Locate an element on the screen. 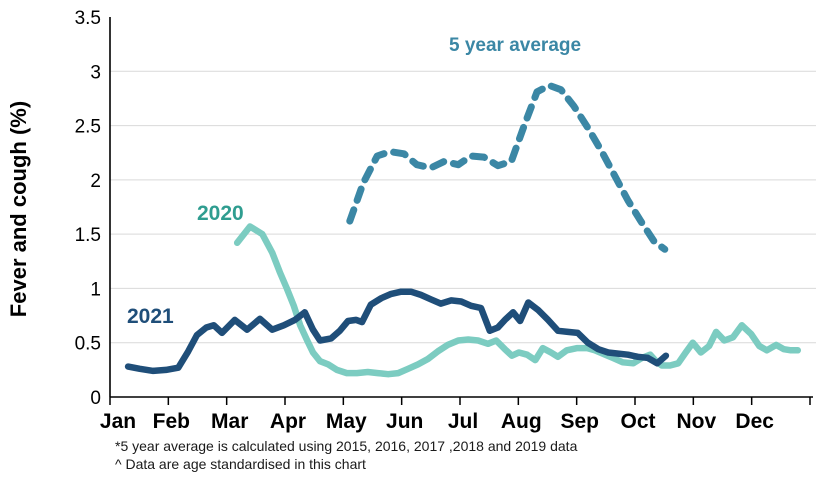 The width and height of the screenshot is (817, 482). x-tick-label: Oct is located at coordinates (637, 421).